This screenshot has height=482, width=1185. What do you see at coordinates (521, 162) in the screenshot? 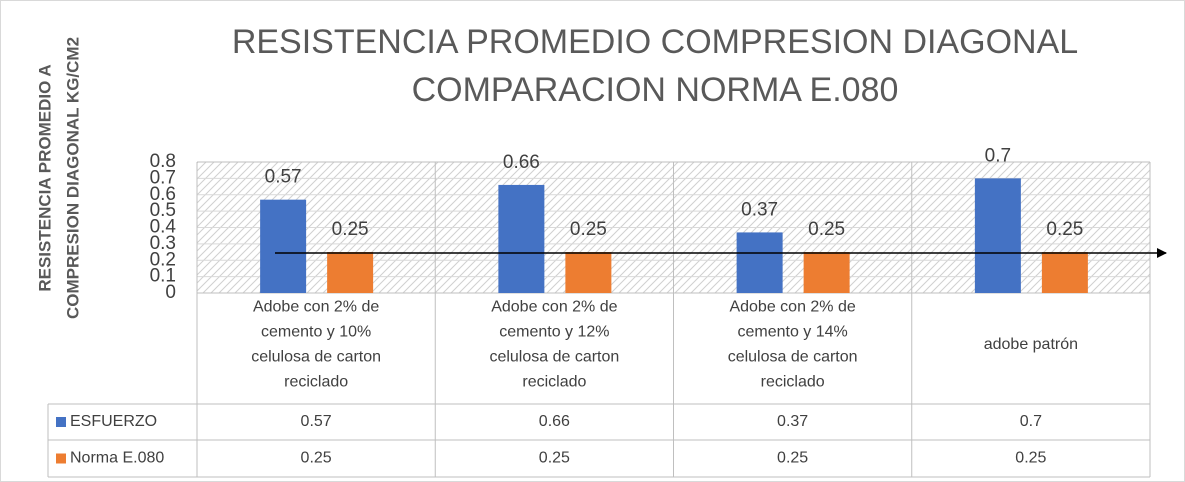
I see `data-label: 0.66` at bounding box center [521, 162].